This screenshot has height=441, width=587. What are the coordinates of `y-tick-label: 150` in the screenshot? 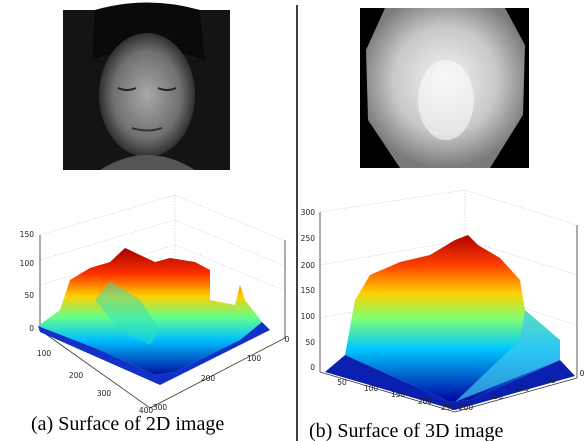 It's located at (496, 396).